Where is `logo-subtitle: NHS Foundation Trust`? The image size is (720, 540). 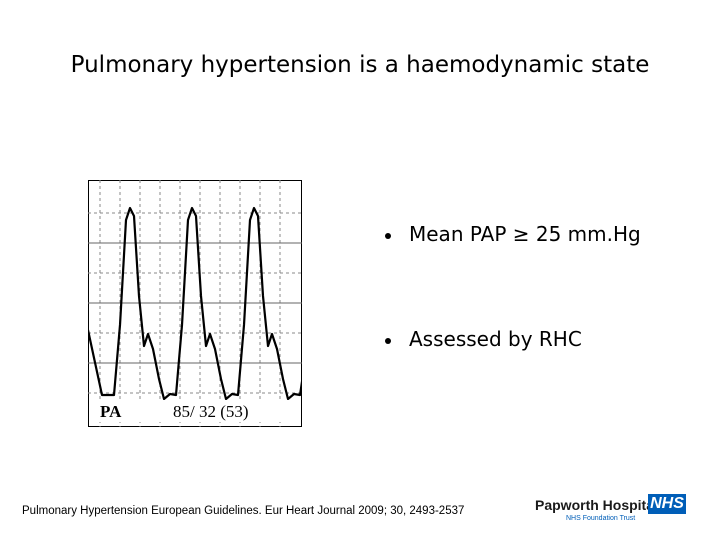
logo-subtitle: NHS Foundation Trust is located at coordinates (601, 518).